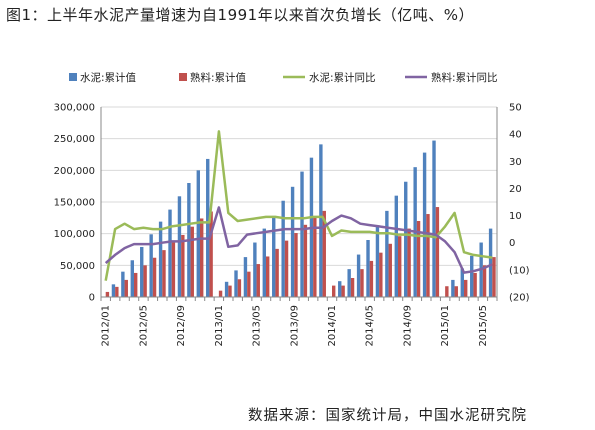 The height and width of the screenshot is (430, 595). Describe the element at coordinates (407, 326) in the screenshot. I see `x-tick-label: 2014/09` at that location.